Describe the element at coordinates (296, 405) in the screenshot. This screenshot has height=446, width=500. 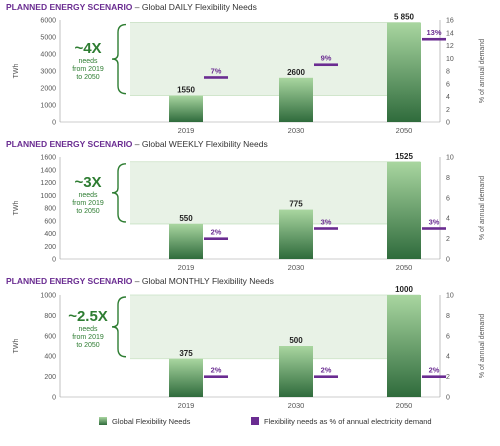
I see `x-tick-label: 2030` at that location.